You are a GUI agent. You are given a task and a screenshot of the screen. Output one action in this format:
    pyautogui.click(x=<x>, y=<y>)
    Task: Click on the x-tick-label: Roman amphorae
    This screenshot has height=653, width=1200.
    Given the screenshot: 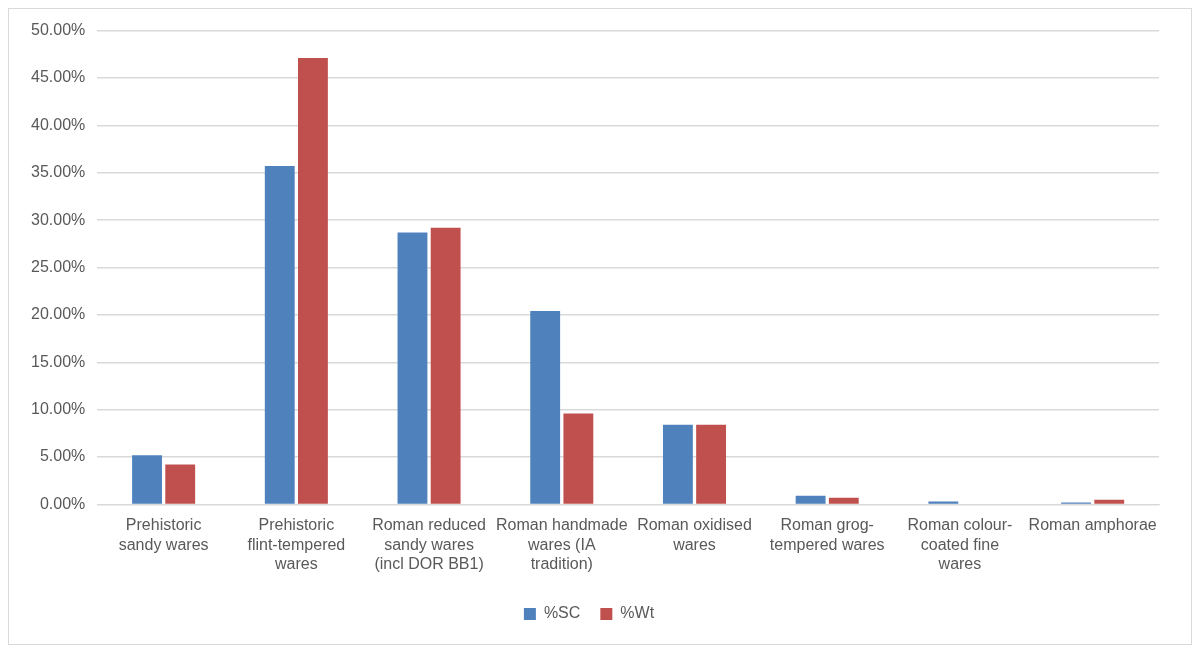 What is the action you would take?
    pyautogui.click(x=1092, y=525)
    